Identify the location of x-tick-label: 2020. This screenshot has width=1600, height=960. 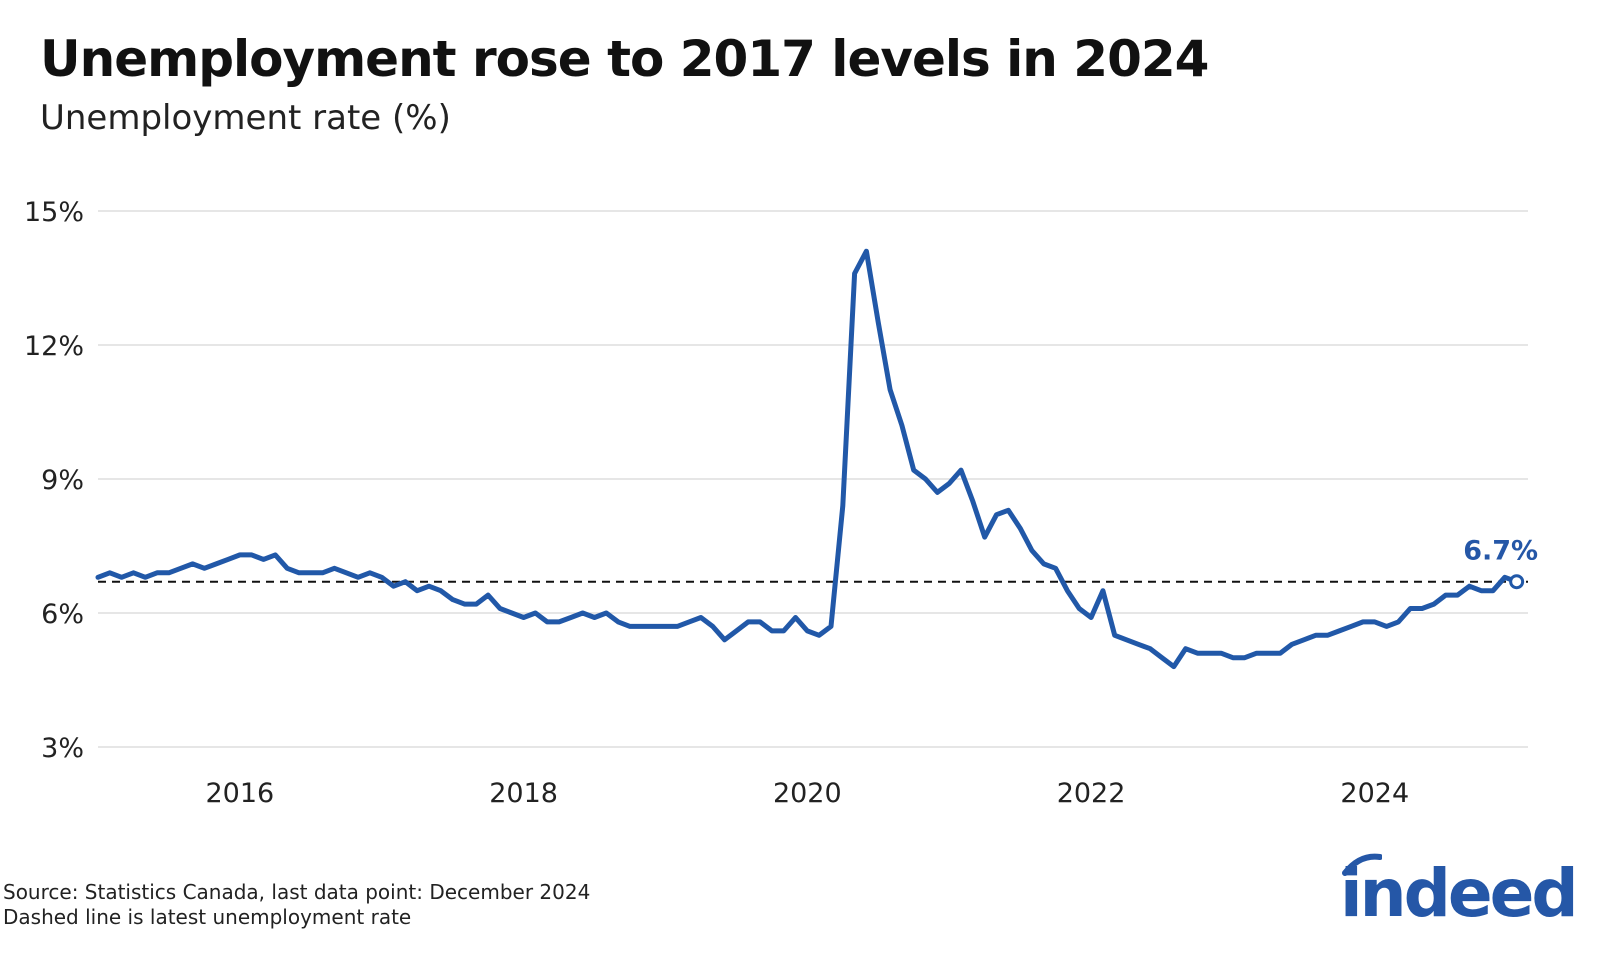
(807, 793).